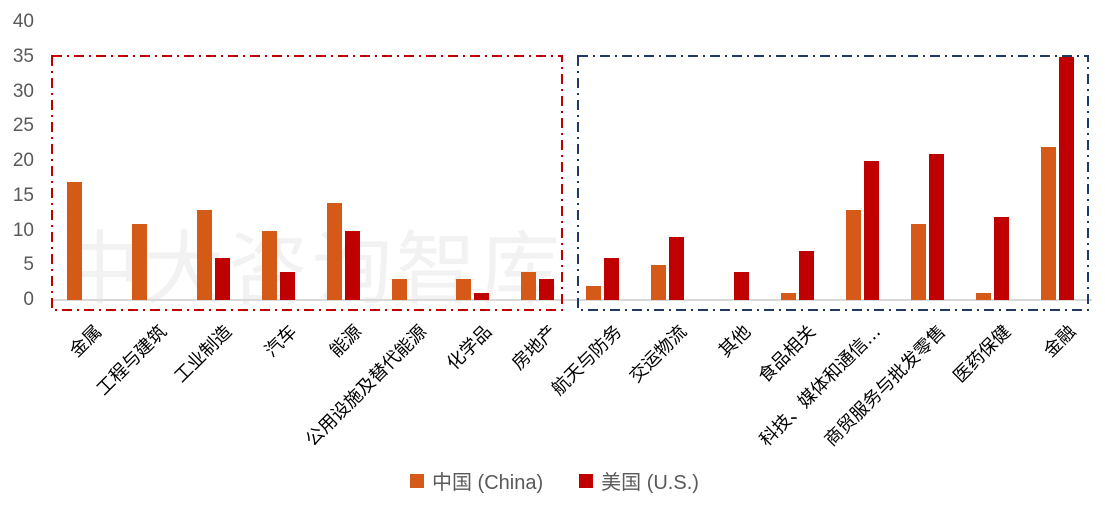 This screenshot has width=1105, height=510. What do you see at coordinates (23, 56) in the screenshot?
I see `y-tick-label: 35` at bounding box center [23, 56].